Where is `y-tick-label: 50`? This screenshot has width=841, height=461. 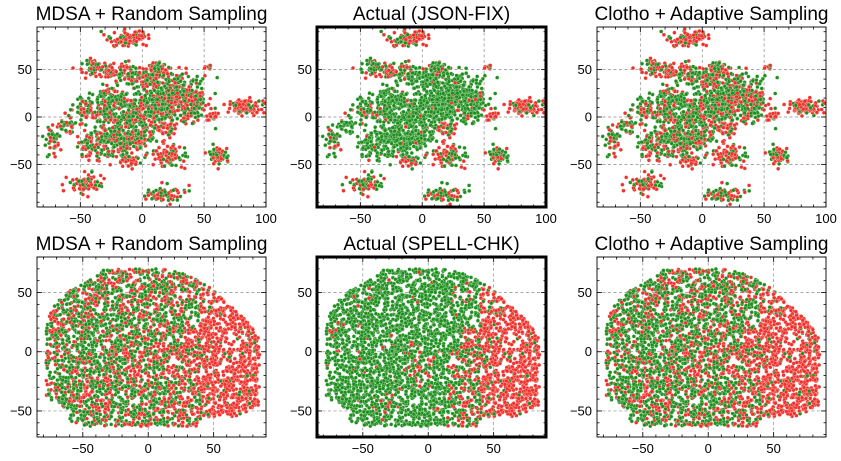
y-tick-label: 50 is located at coordinates (25, 69).